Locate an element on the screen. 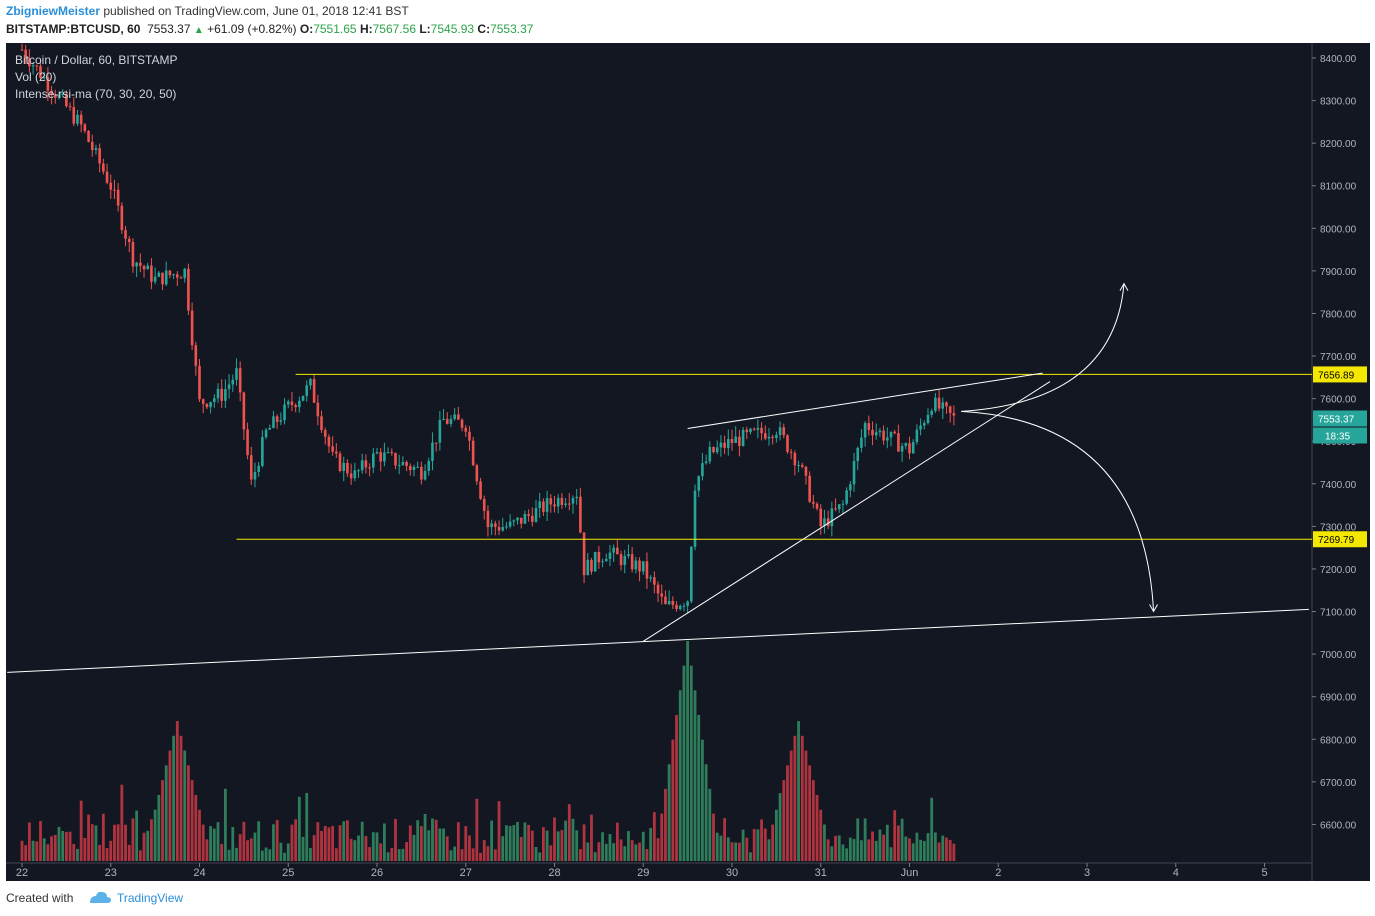  price-marker-label: 7269.79 is located at coordinates (1336, 540).